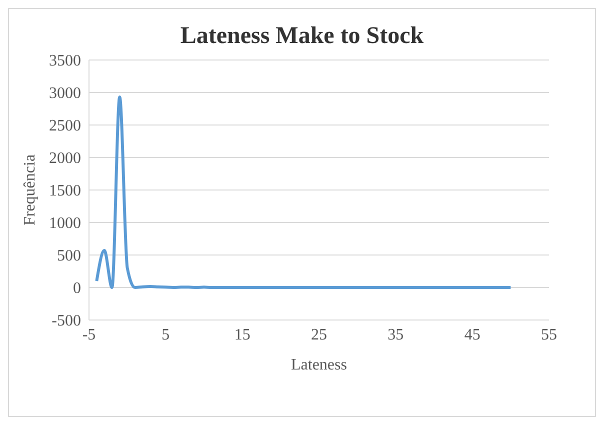 Image resolution: width=602 pixels, height=423 pixels. Describe the element at coordinates (166, 335) in the screenshot. I see `x-tick-label: 5` at that location.